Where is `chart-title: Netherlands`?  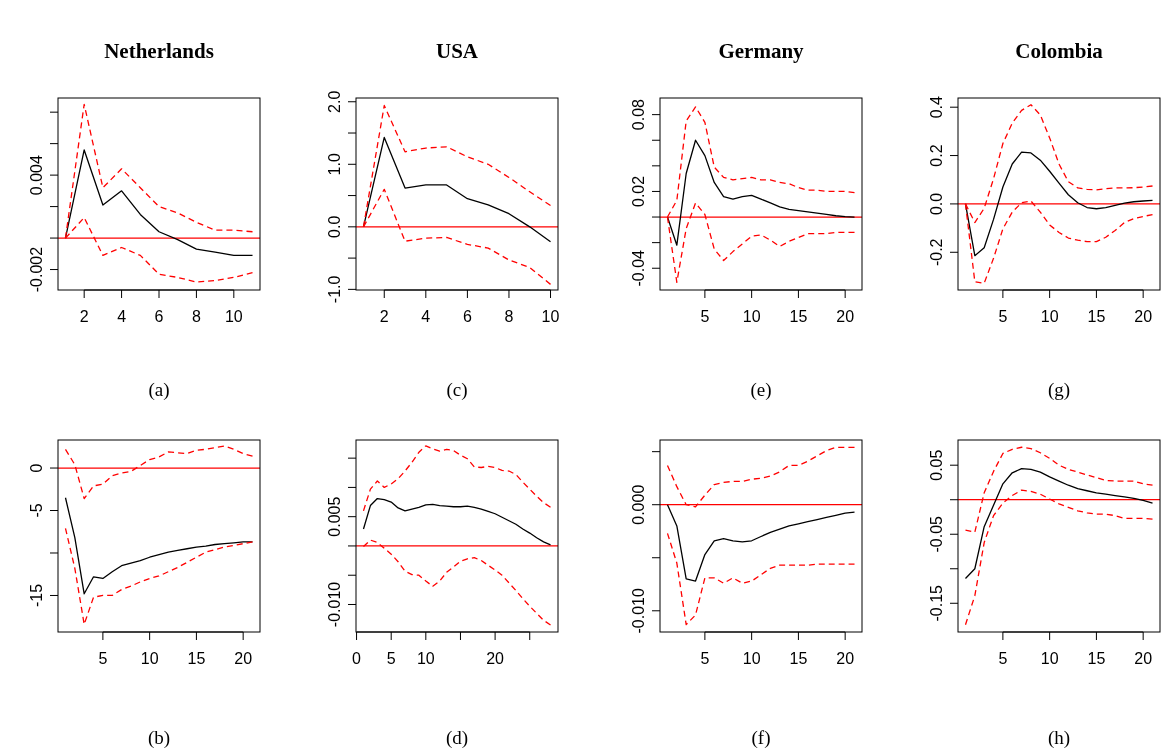 chart-title: Netherlands is located at coordinates (159, 51).